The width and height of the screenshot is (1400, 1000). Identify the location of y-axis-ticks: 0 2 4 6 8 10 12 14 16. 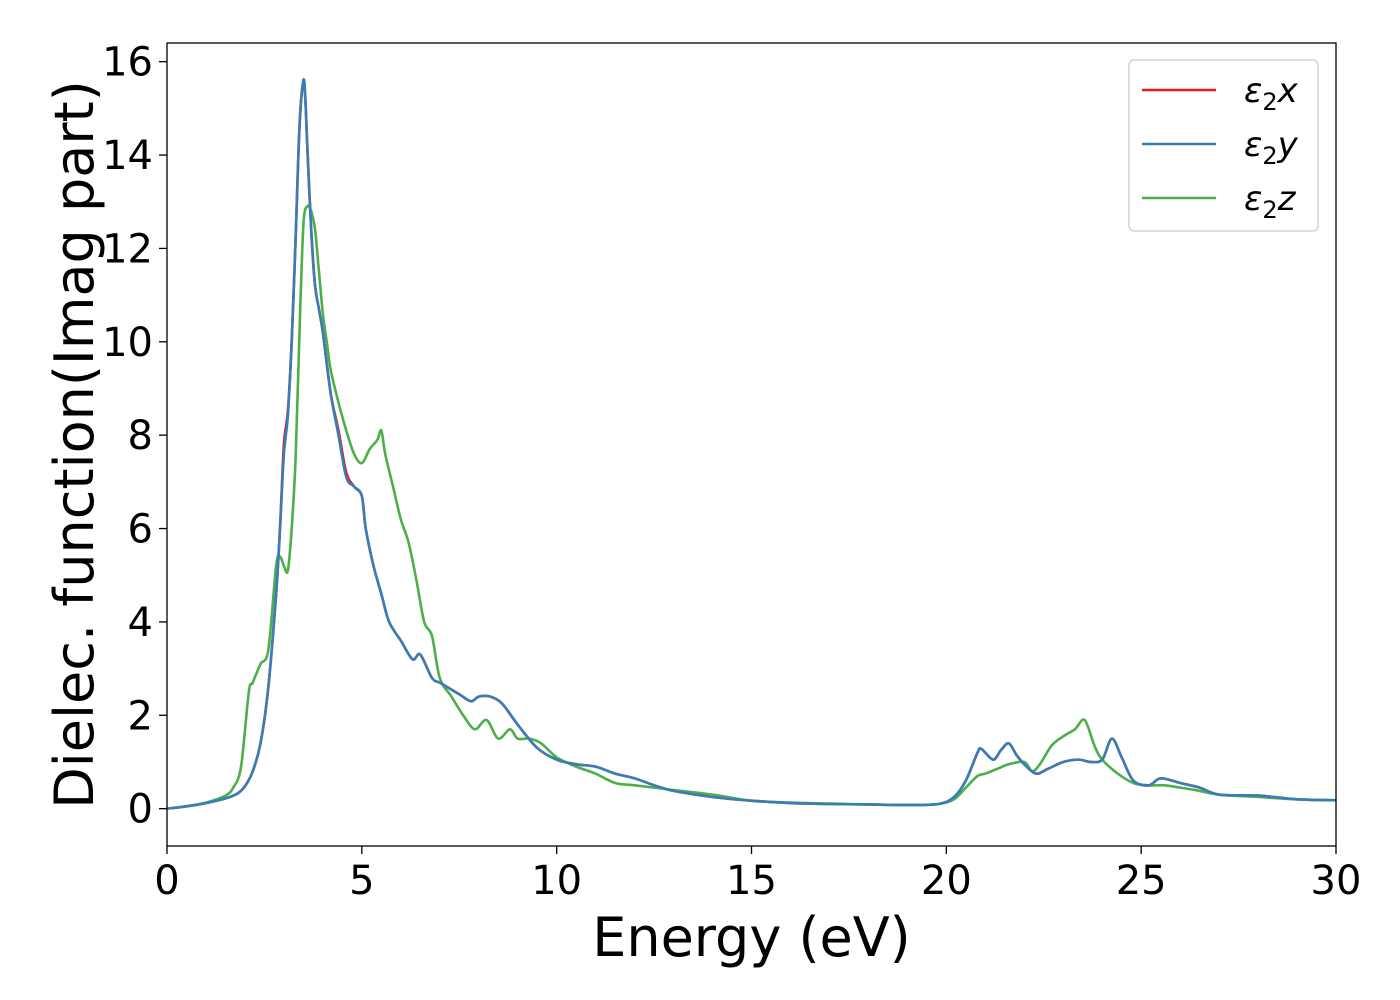
(134, 436).